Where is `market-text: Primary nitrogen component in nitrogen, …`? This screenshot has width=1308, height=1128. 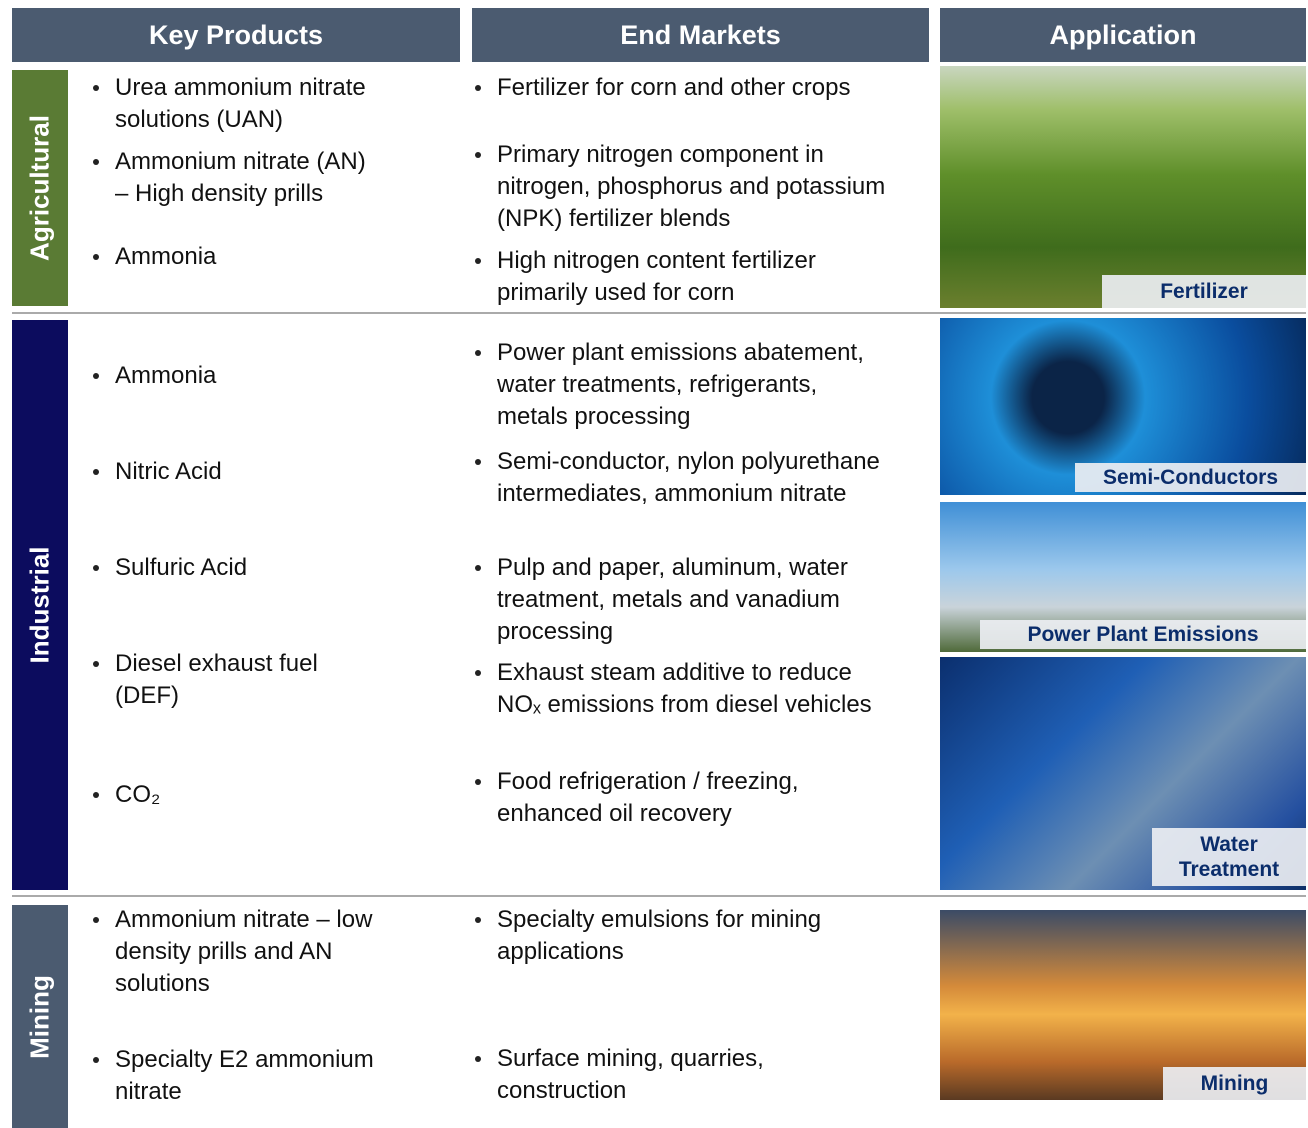 market-text: Primary nitrogen component in nitrogen, … is located at coordinates (691, 186).